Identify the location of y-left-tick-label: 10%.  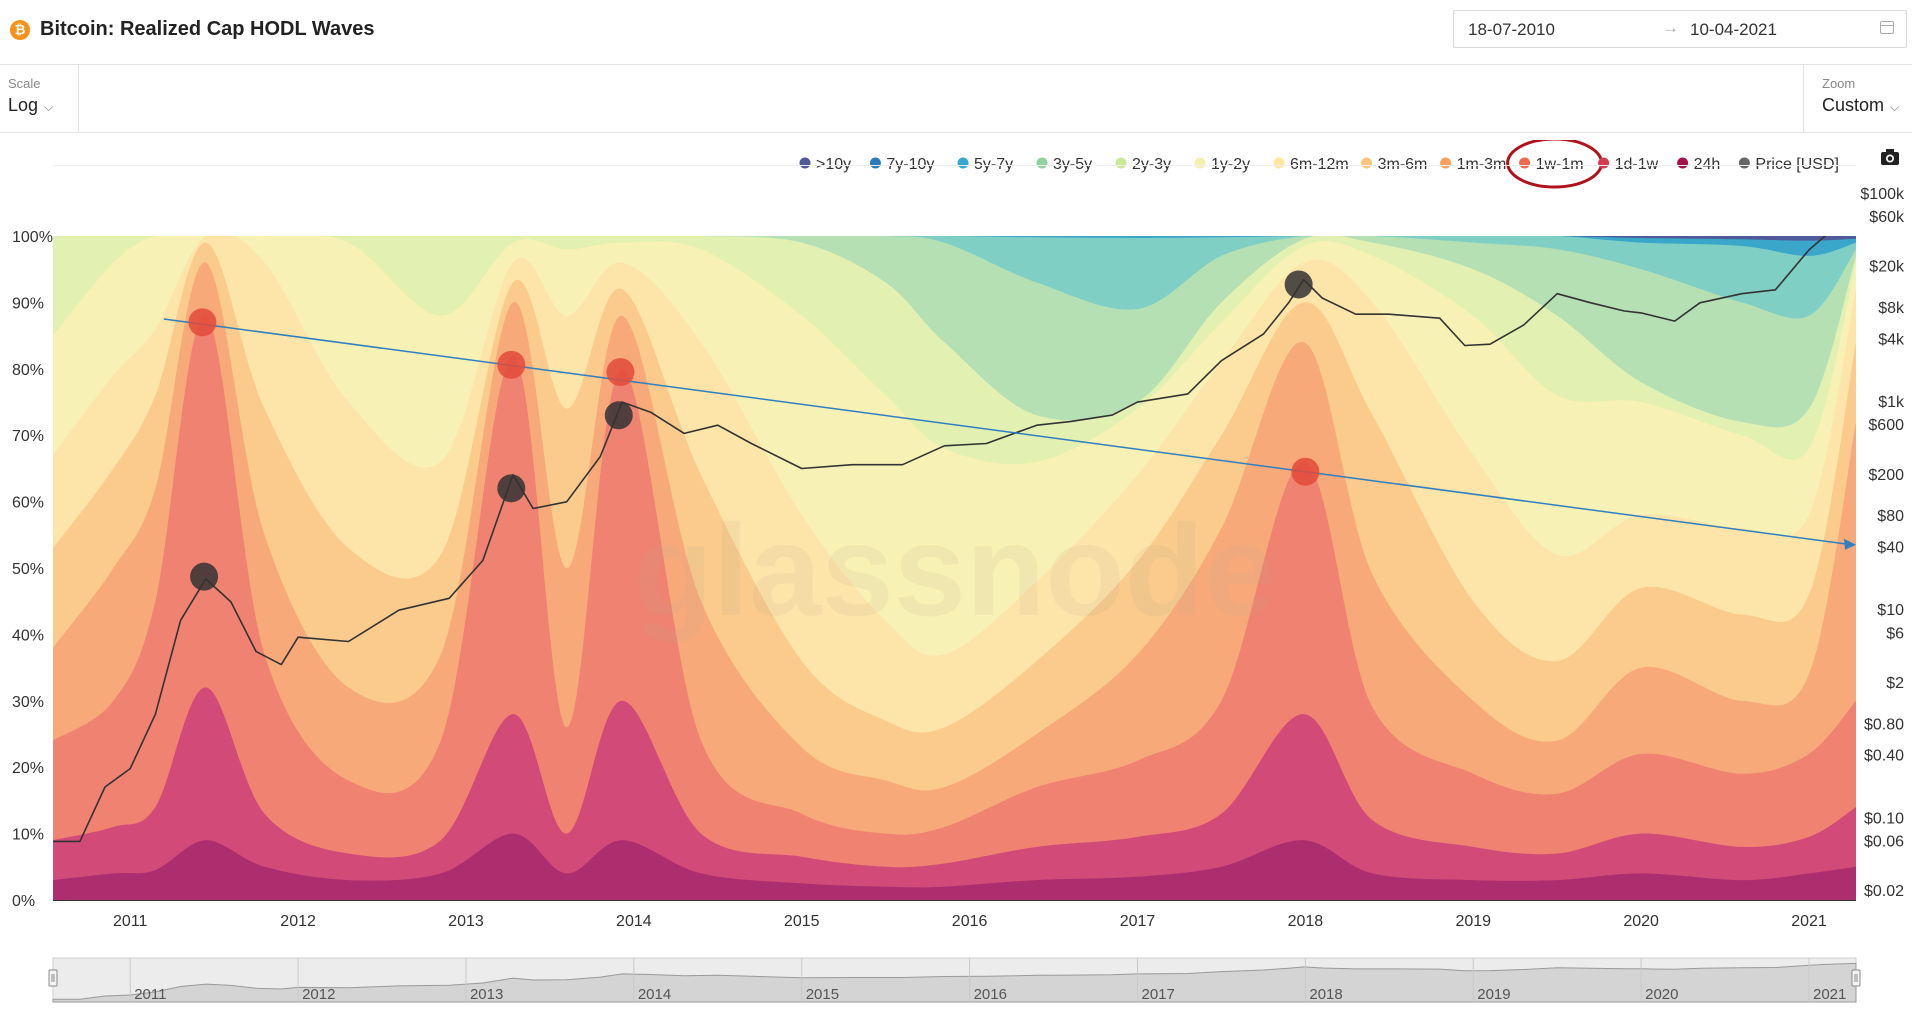
(28, 835).